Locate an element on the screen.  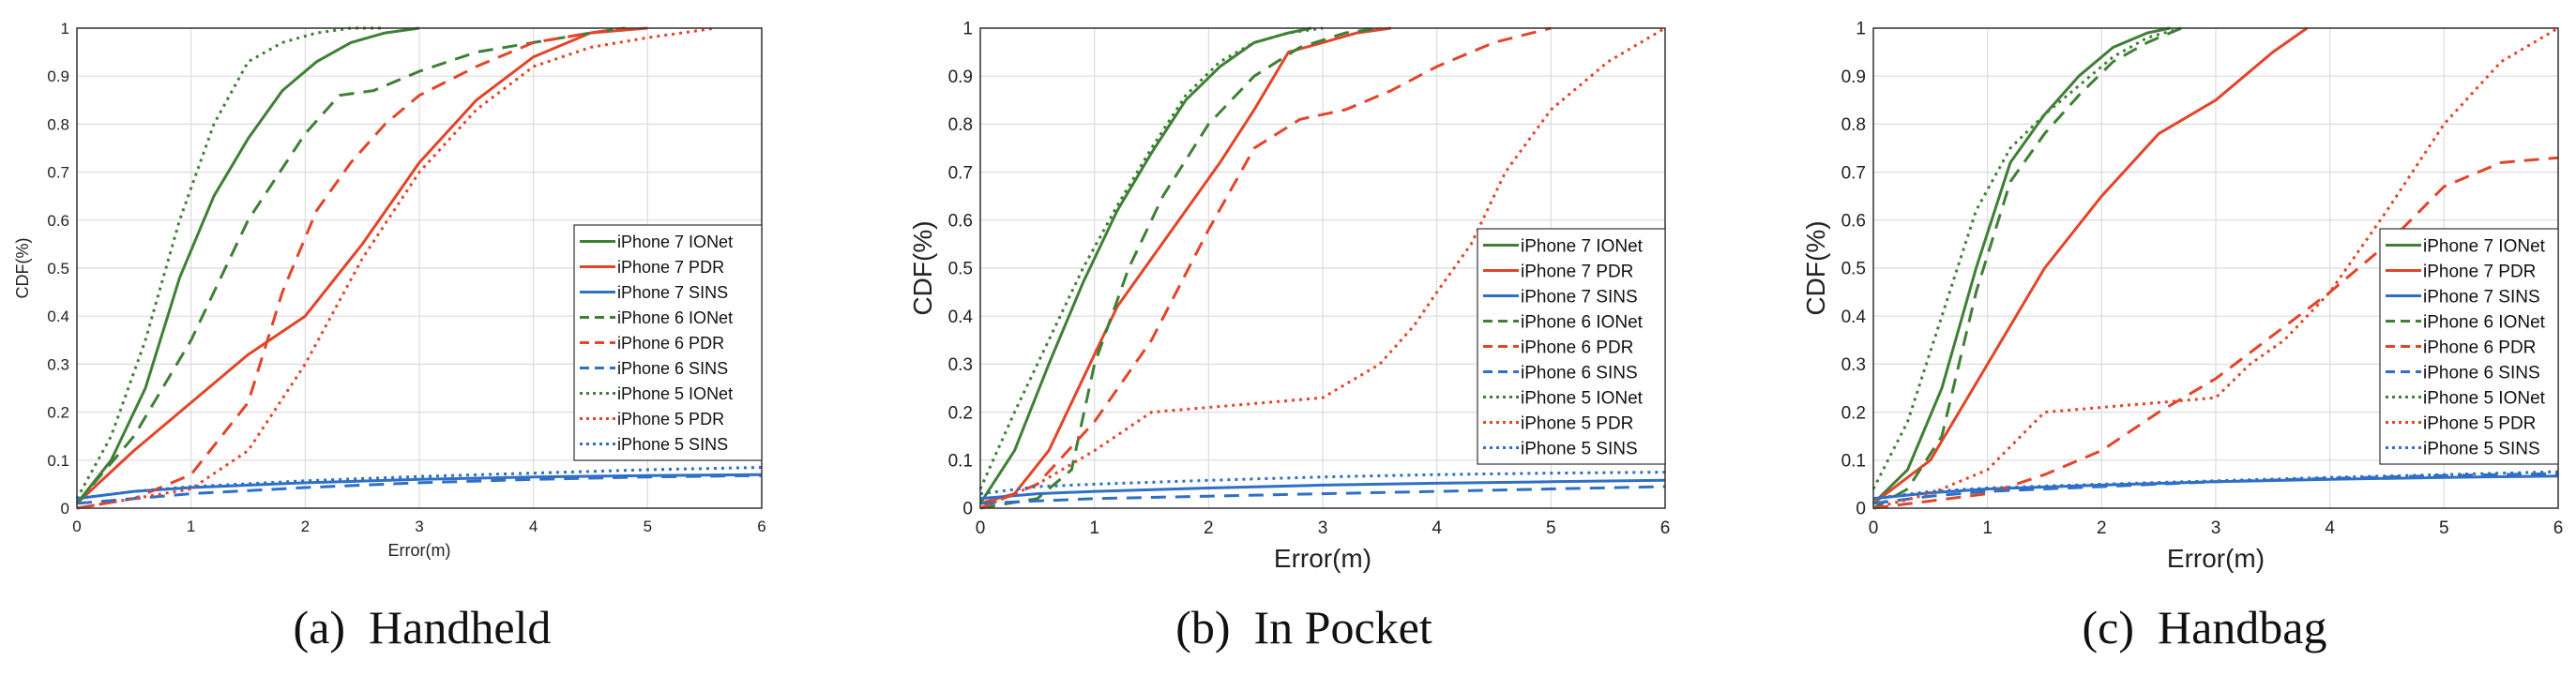
caption-in-pocket: (b) In Pocket is located at coordinates (1303, 627).